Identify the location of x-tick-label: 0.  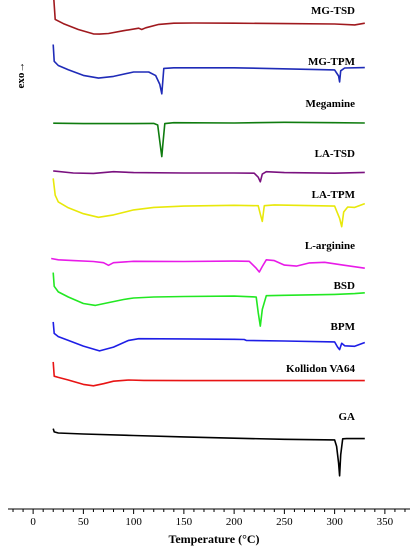
(33, 522).